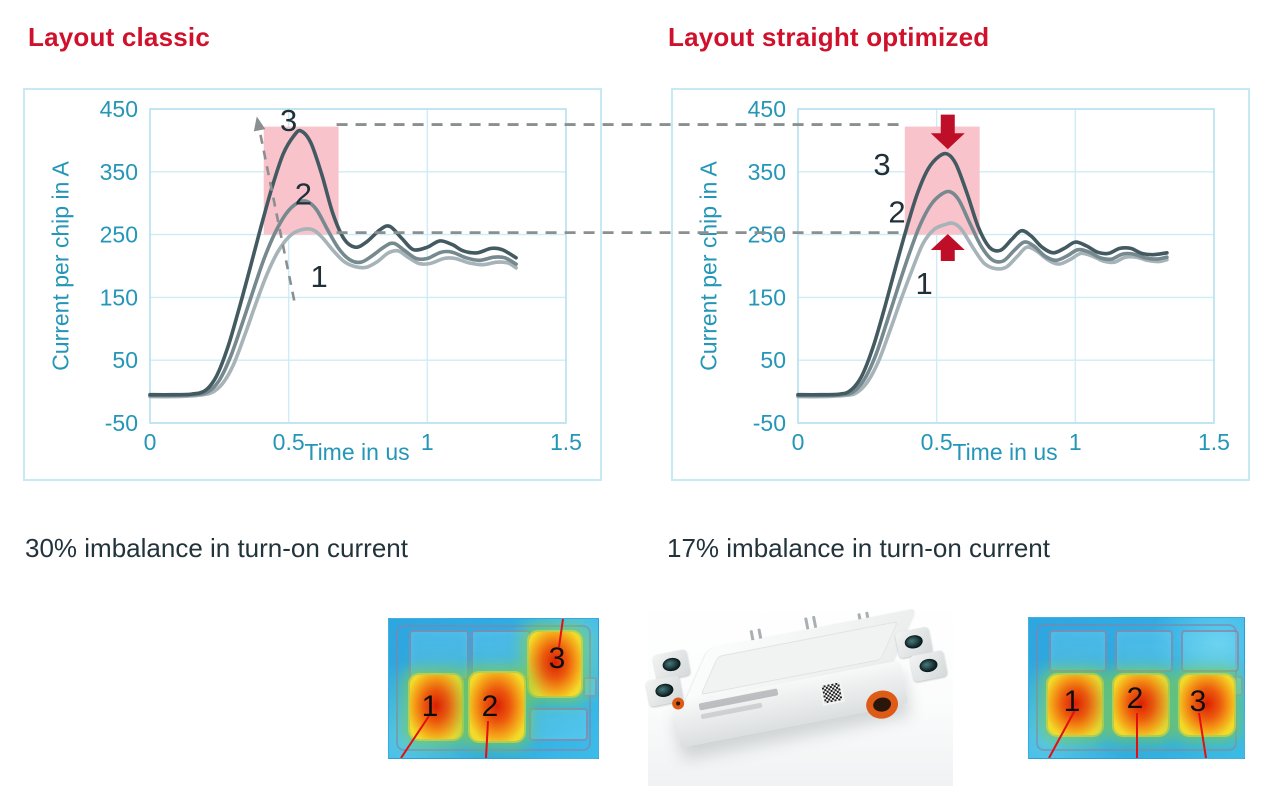  I want to click on rising-trend-arrowhead, so click(259, 124).